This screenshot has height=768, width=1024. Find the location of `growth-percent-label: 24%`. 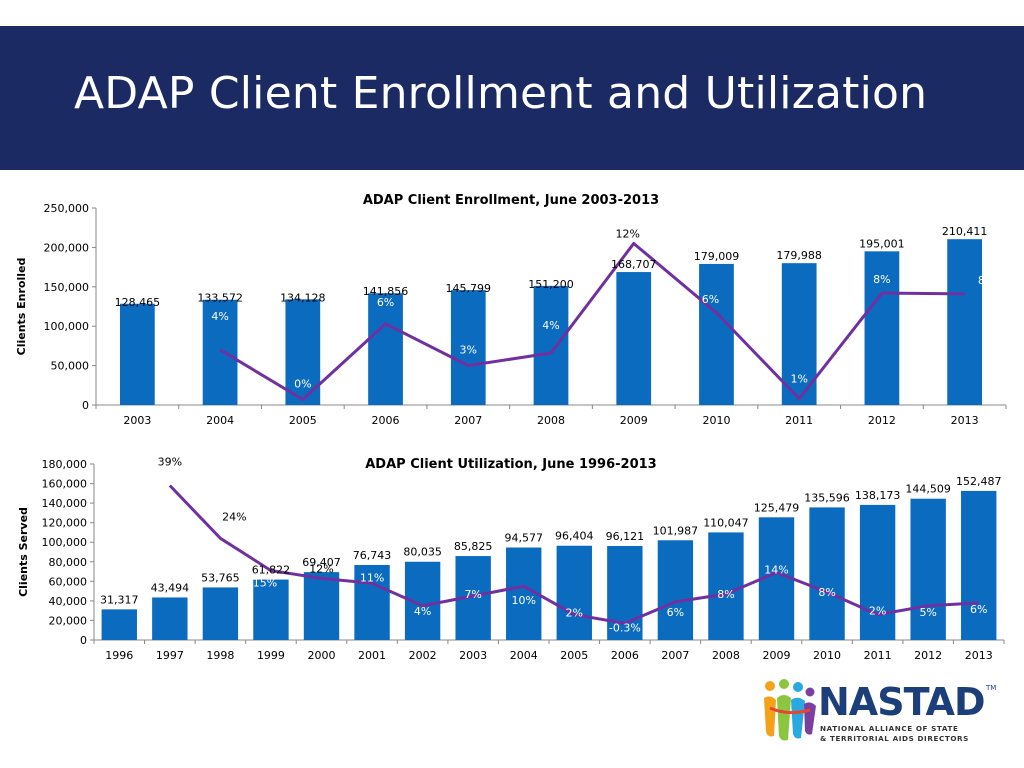

growth-percent-label: 24% is located at coordinates (234, 516).